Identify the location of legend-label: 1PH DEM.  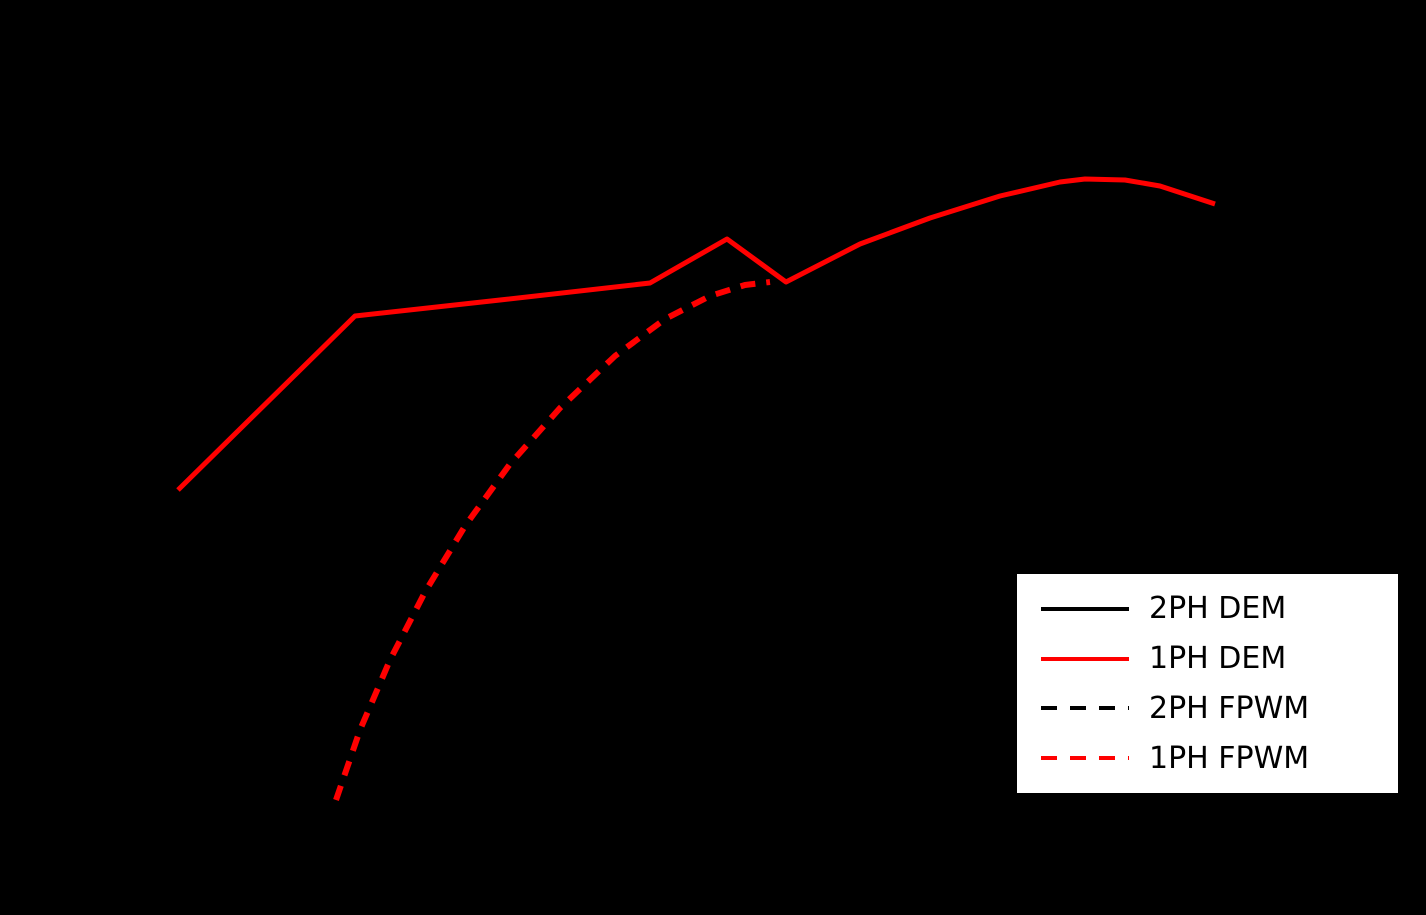
(1218, 659).